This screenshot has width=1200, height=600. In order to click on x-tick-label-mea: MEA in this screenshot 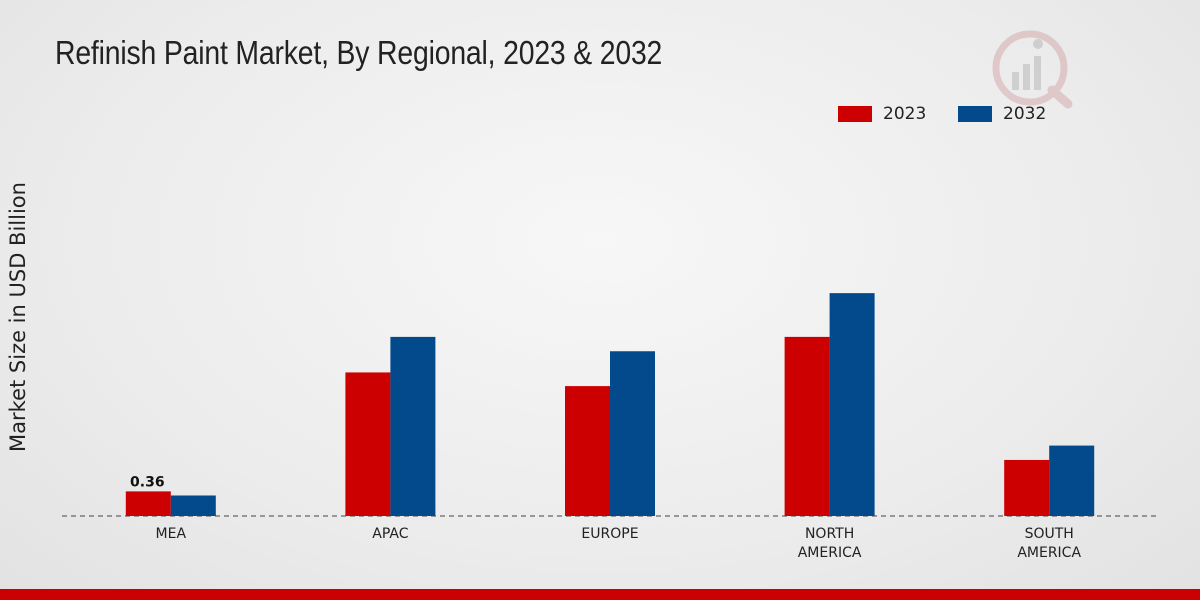, I will do `click(171, 534)`.